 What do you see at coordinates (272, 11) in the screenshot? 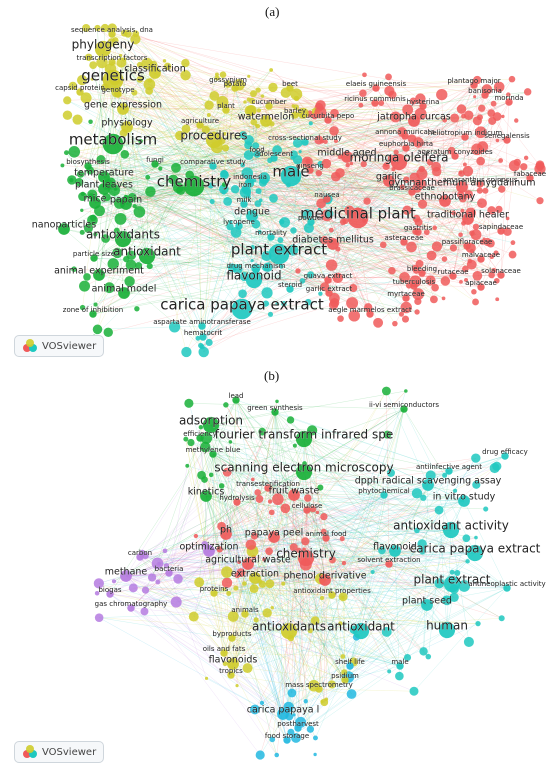
I see `panel-a-label: (a)` at bounding box center [272, 11].